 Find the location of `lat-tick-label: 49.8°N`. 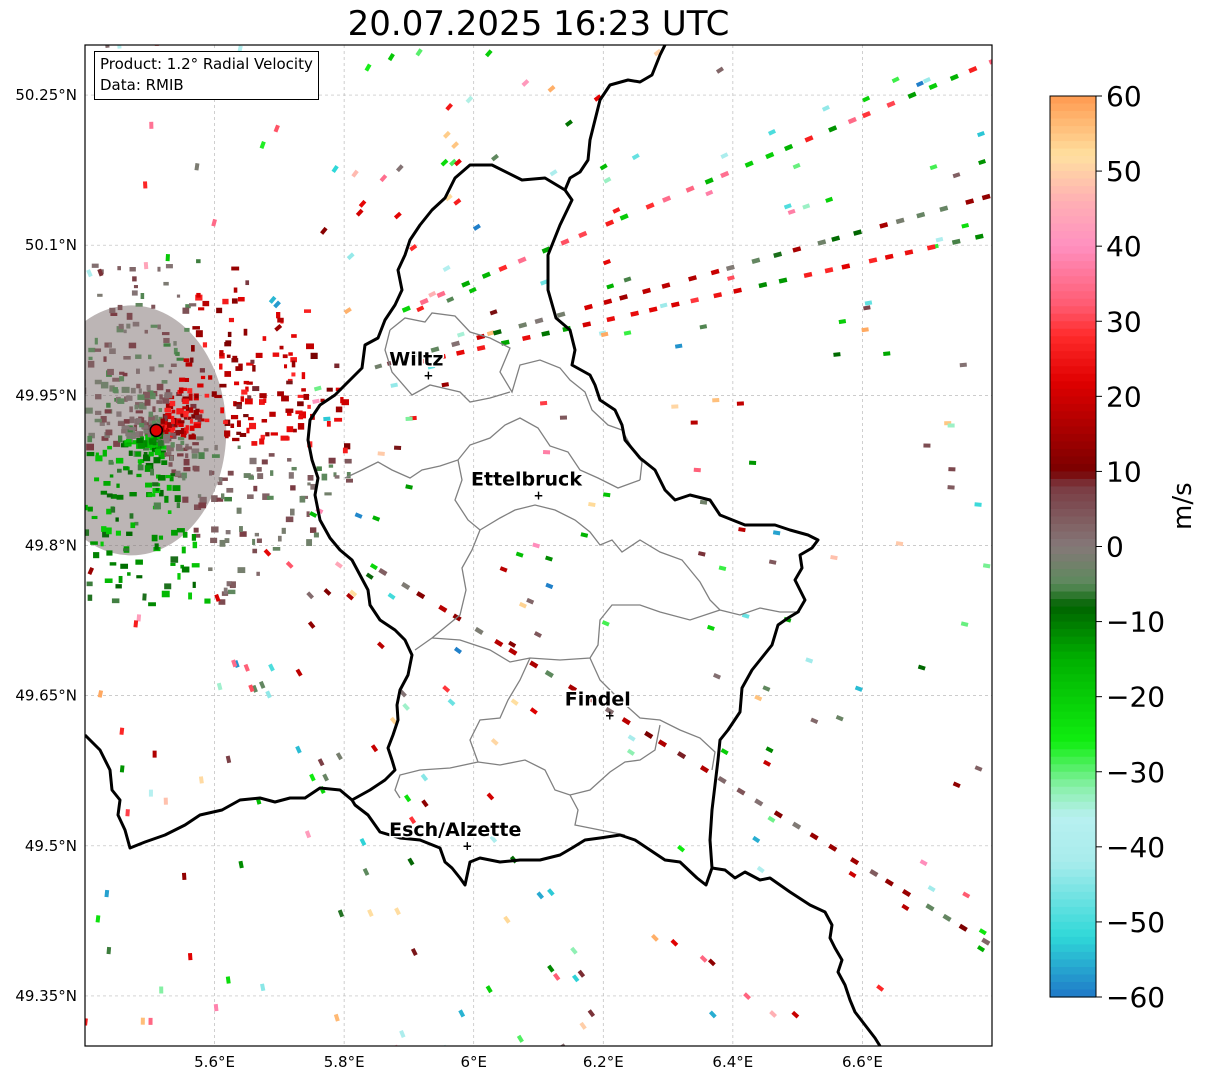

lat-tick-label: 49.8°N is located at coordinates (51, 546).